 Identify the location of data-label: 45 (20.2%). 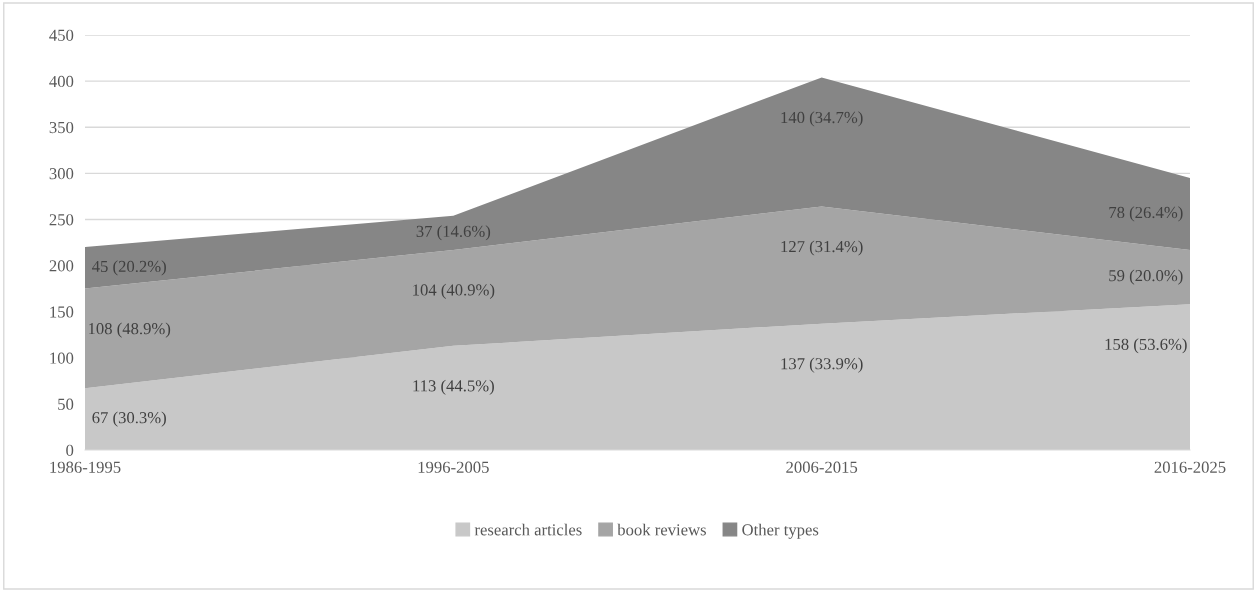
(129, 268).